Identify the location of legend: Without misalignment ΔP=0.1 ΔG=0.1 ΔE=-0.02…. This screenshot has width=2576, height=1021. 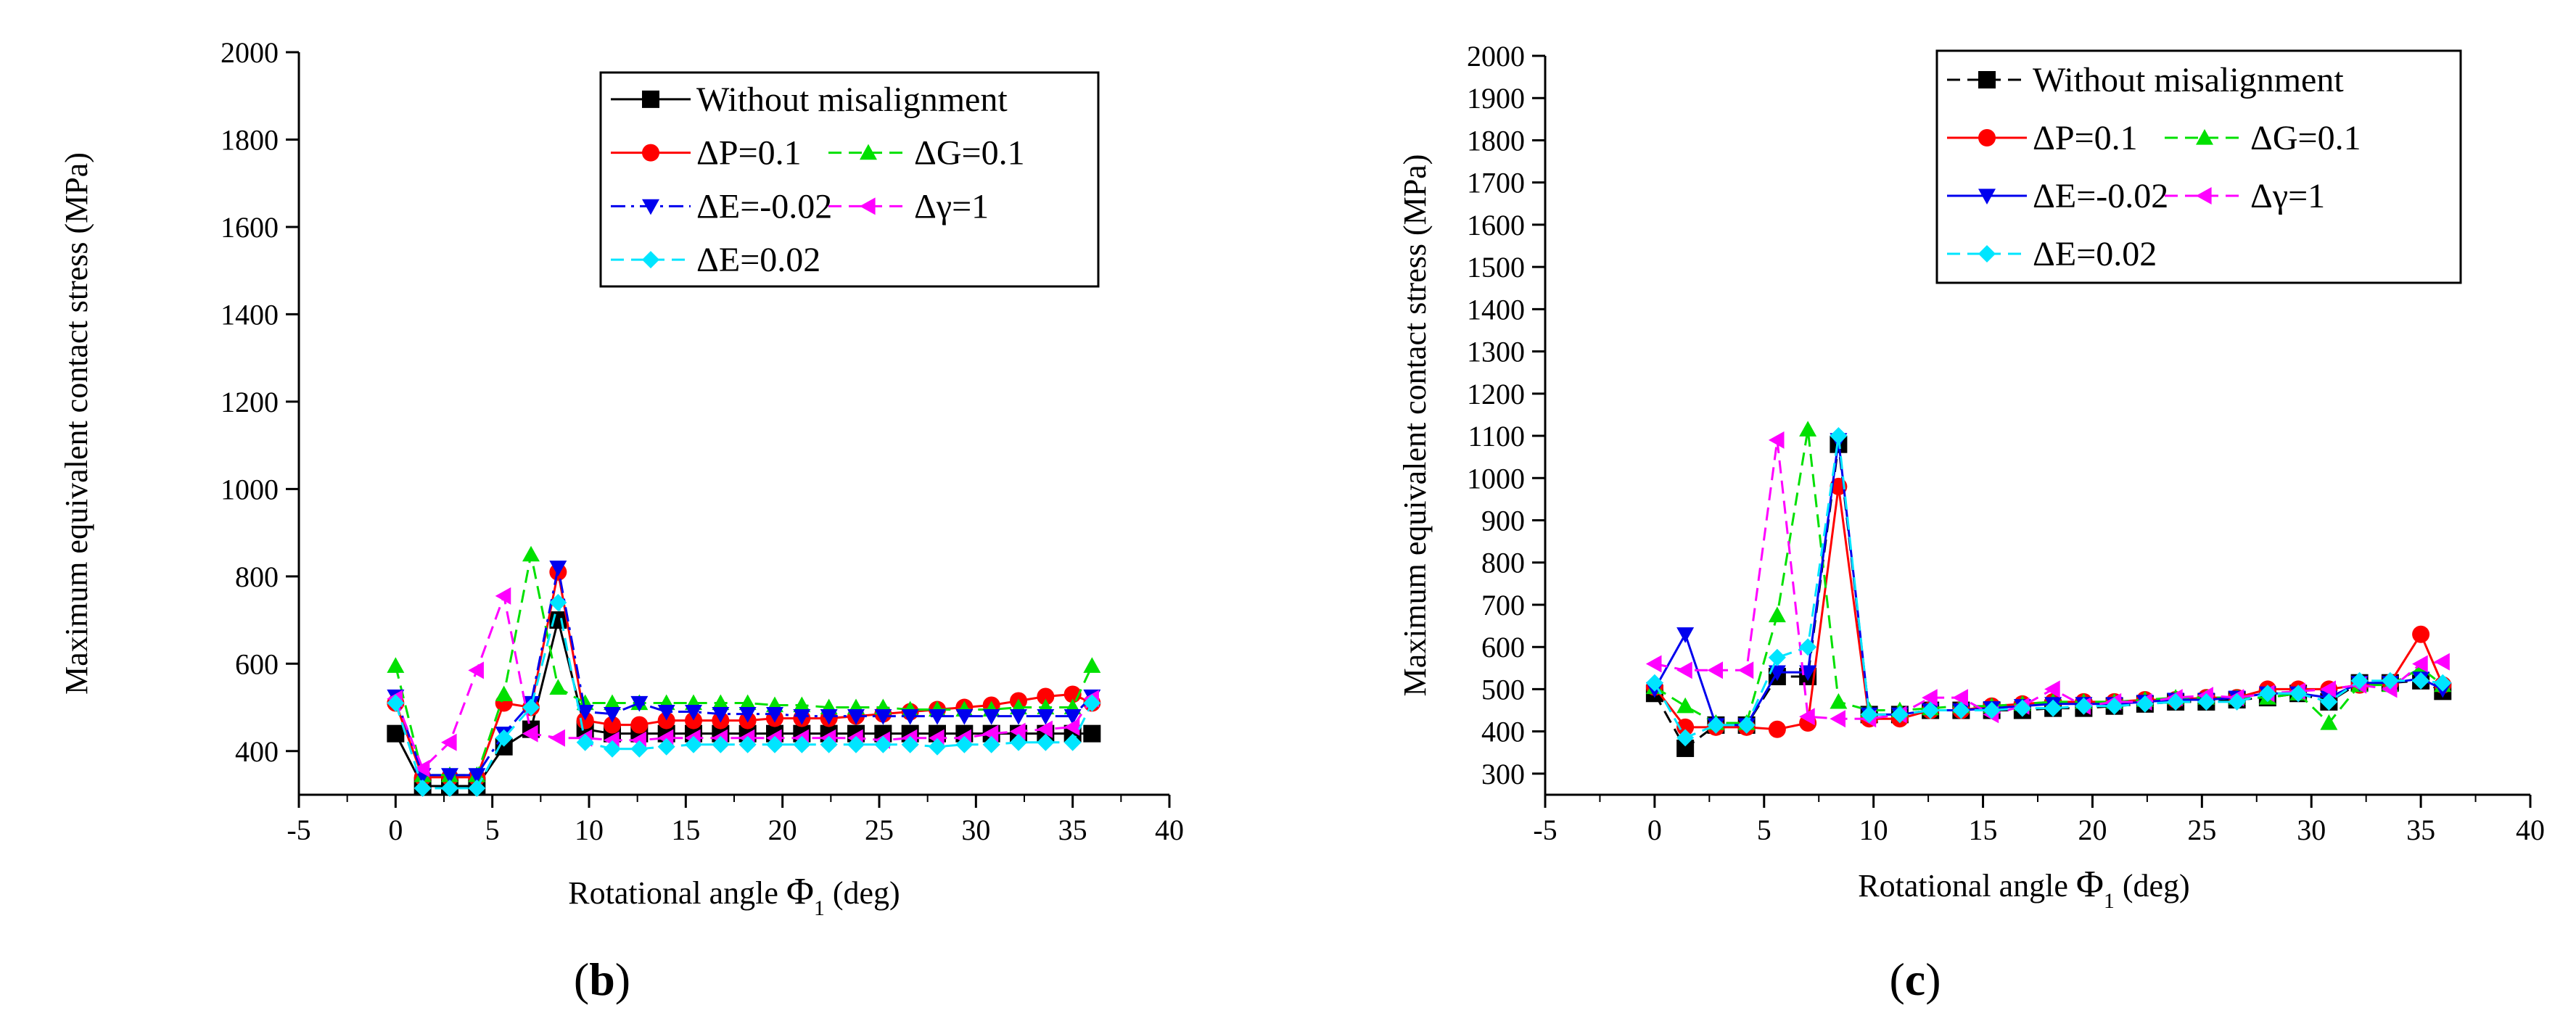
(2198, 166).